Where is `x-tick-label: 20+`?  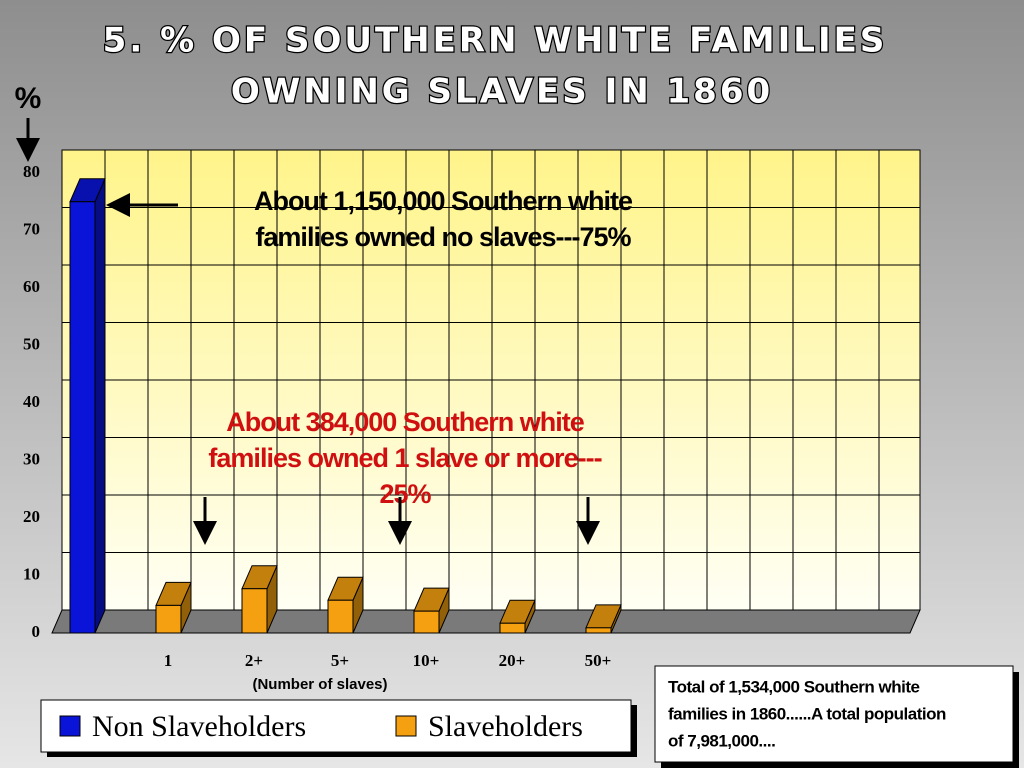
x-tick-label: 20+ is located at coordinates (512, 660).